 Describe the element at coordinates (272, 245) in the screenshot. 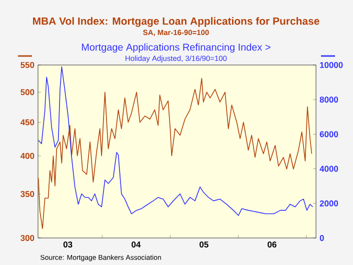

I see `x-tick-label: 06` at that location.